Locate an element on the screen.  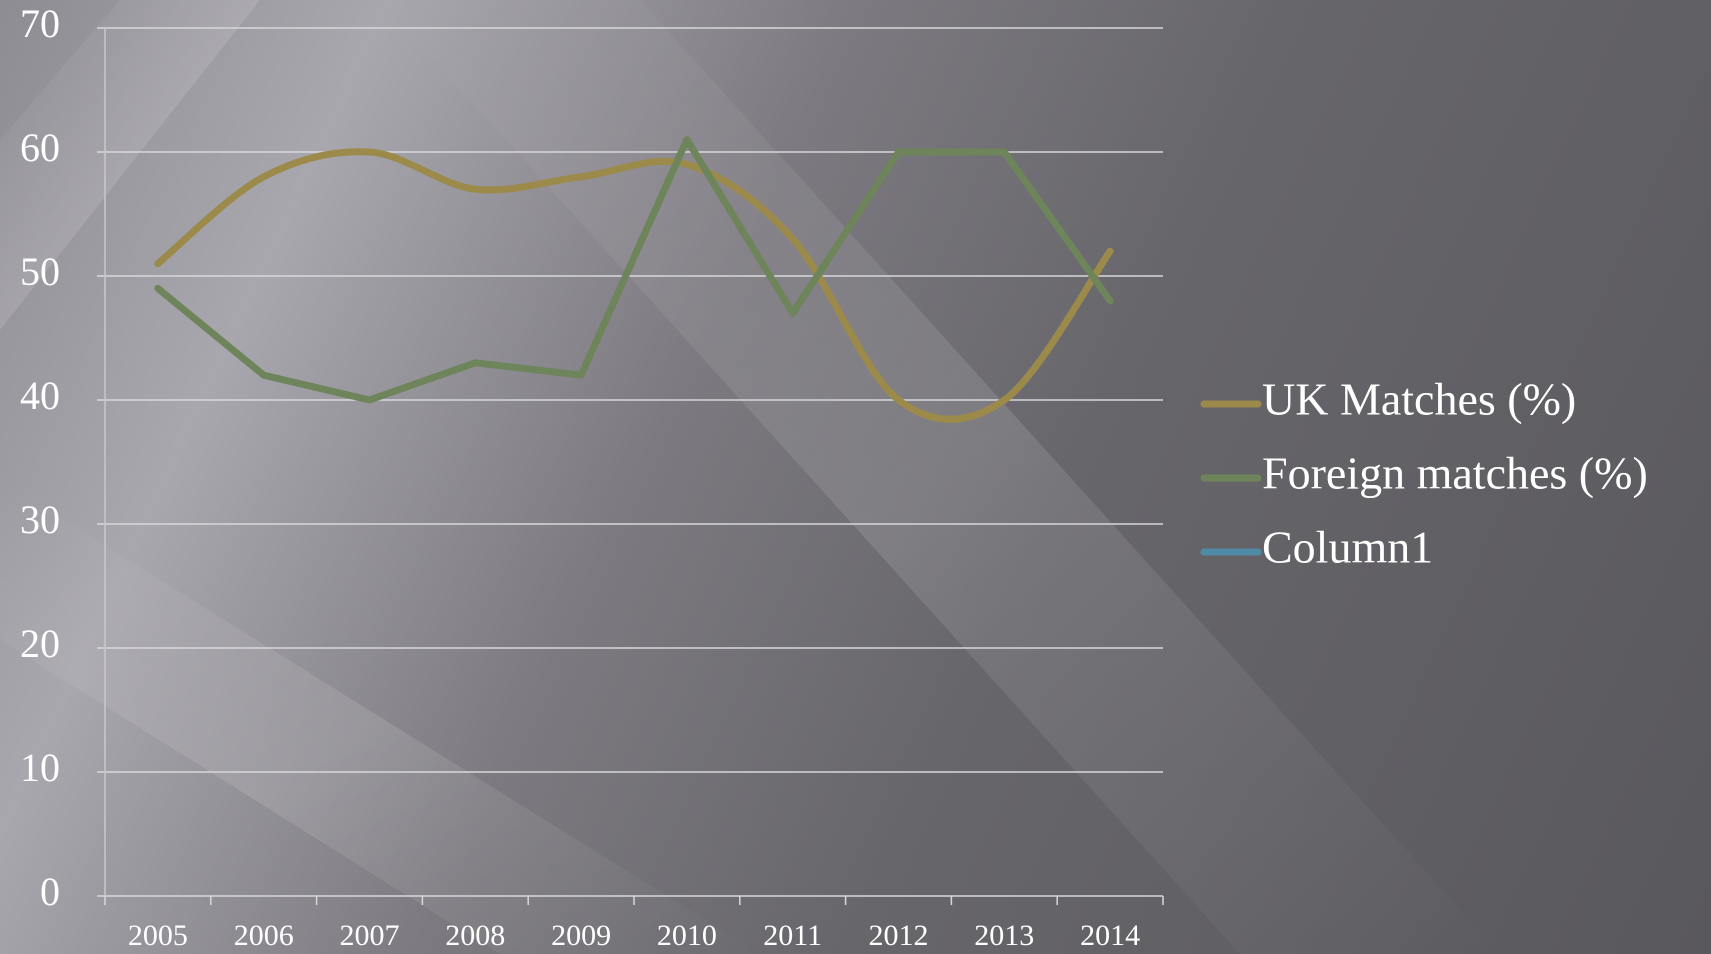
y-tick-label: 60 is located at coordinates (40, 147).